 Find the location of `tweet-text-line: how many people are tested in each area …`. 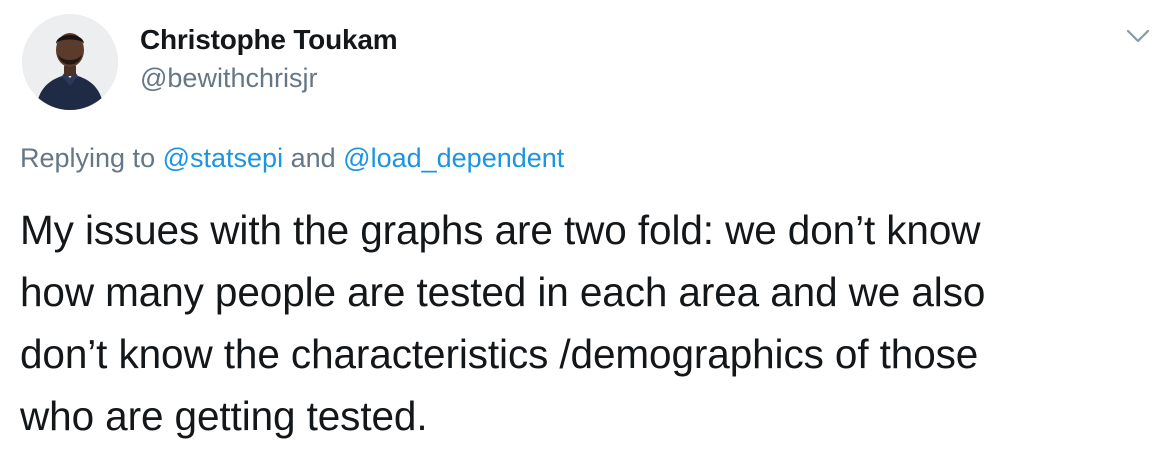

tweet-text-line: how many people are tested in each area … is located at coordinates (503, 292).